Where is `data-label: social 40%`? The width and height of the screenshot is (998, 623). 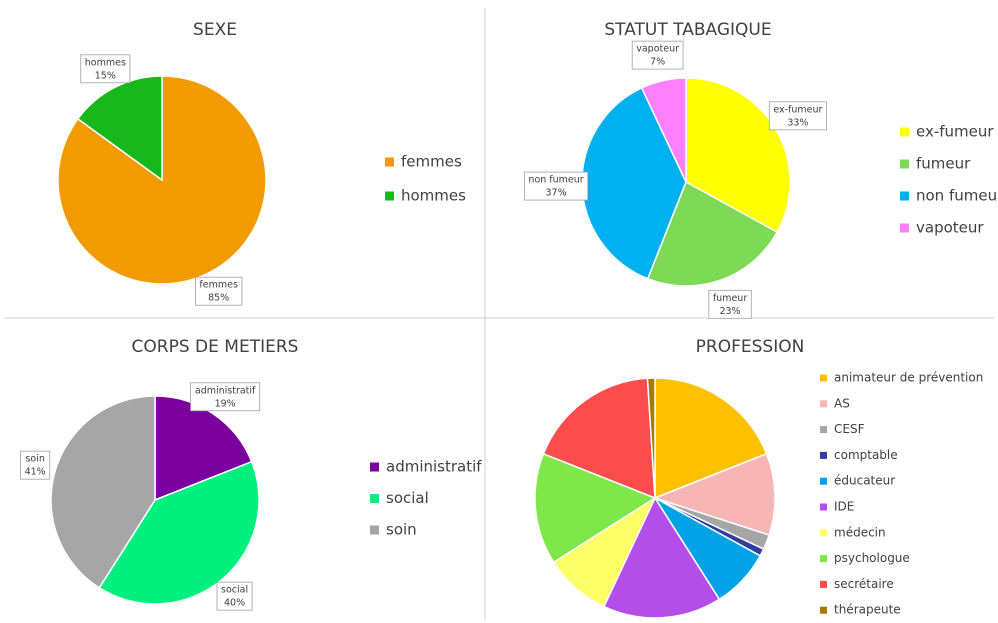 data-label: social 40% is located at coordinates (234, 596).